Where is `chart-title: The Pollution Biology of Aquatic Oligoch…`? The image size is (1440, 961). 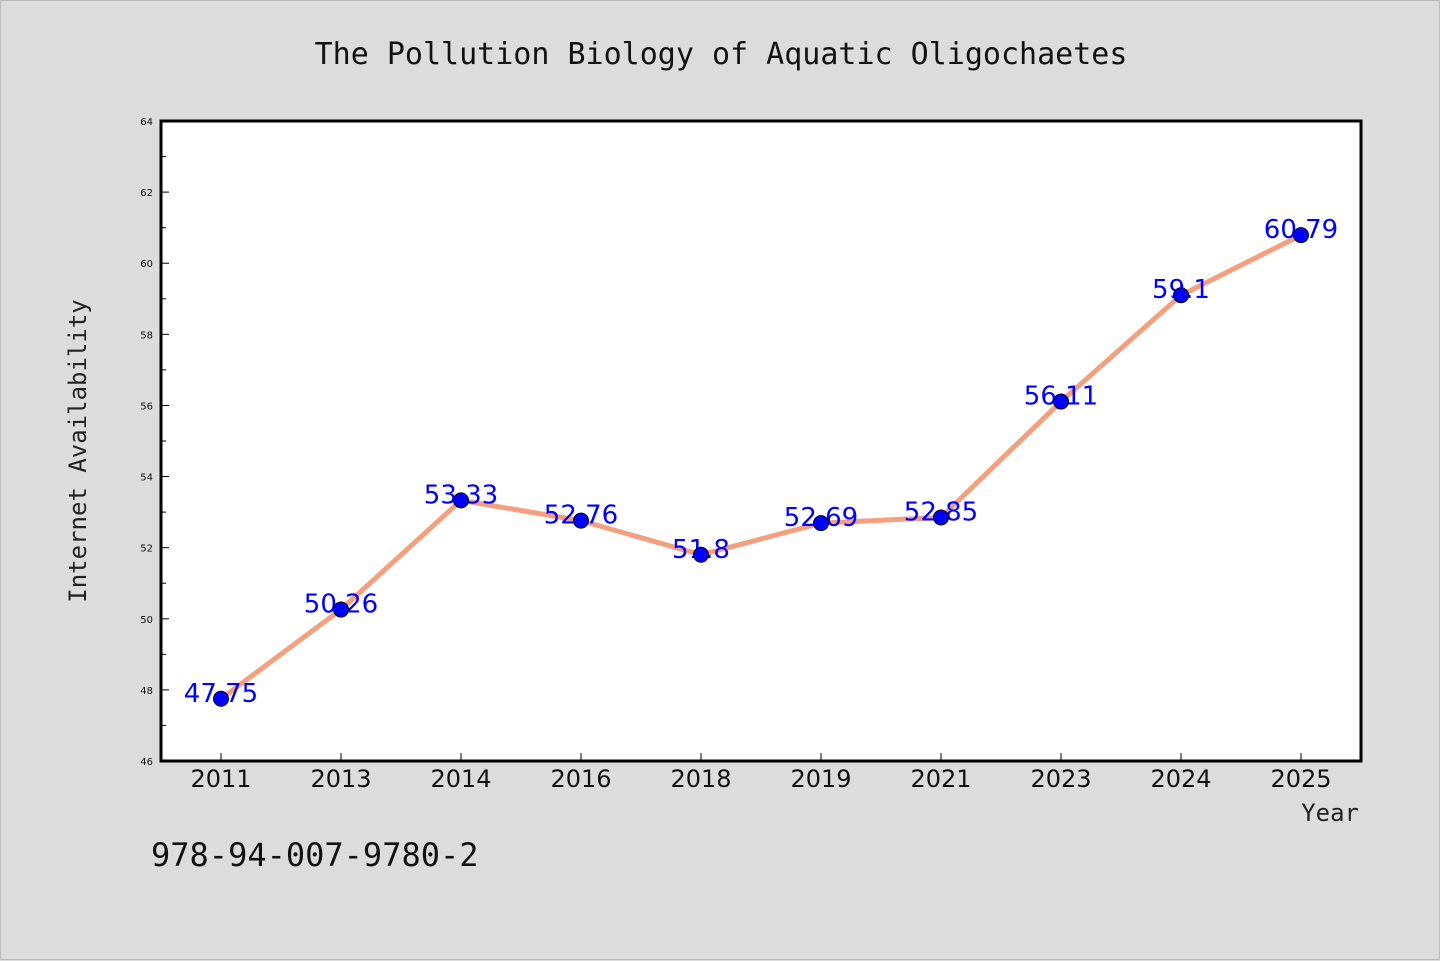 chart-title: The Pollution Biology of Aquatic Oligoch… is located at coordinates (721, 54).